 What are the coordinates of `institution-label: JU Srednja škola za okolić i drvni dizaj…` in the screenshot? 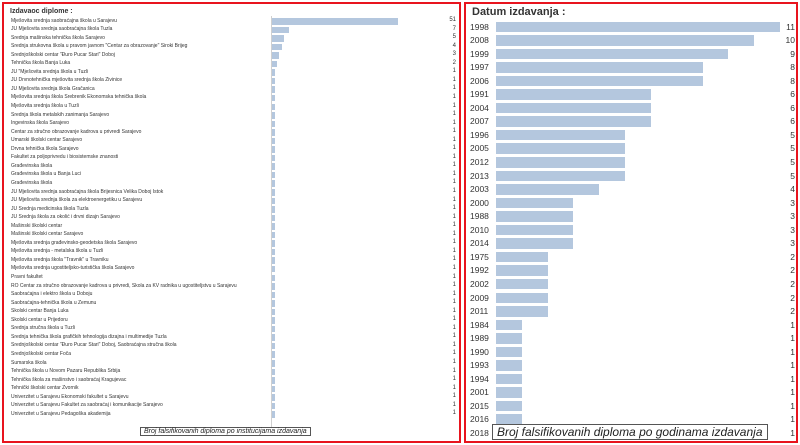 It's located at (65, 217).